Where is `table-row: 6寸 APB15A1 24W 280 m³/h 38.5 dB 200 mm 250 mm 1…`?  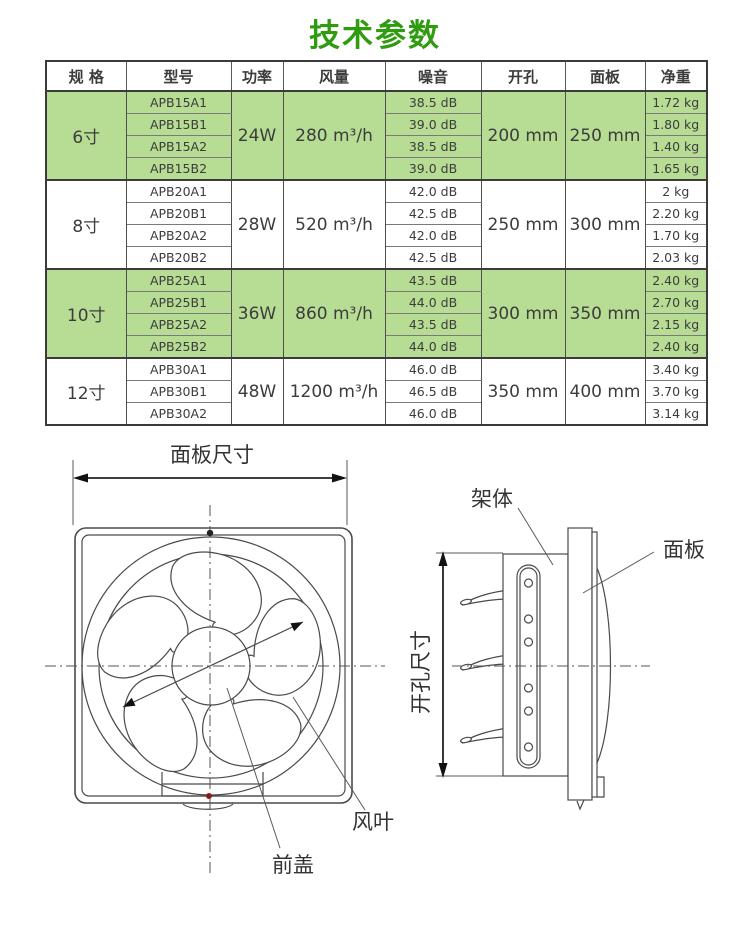
table-row: 6寸 APB15A1 24W 280 m³/h 38.5 dB 200 mm 250 mm 1… is located at coordinates (376, 135).